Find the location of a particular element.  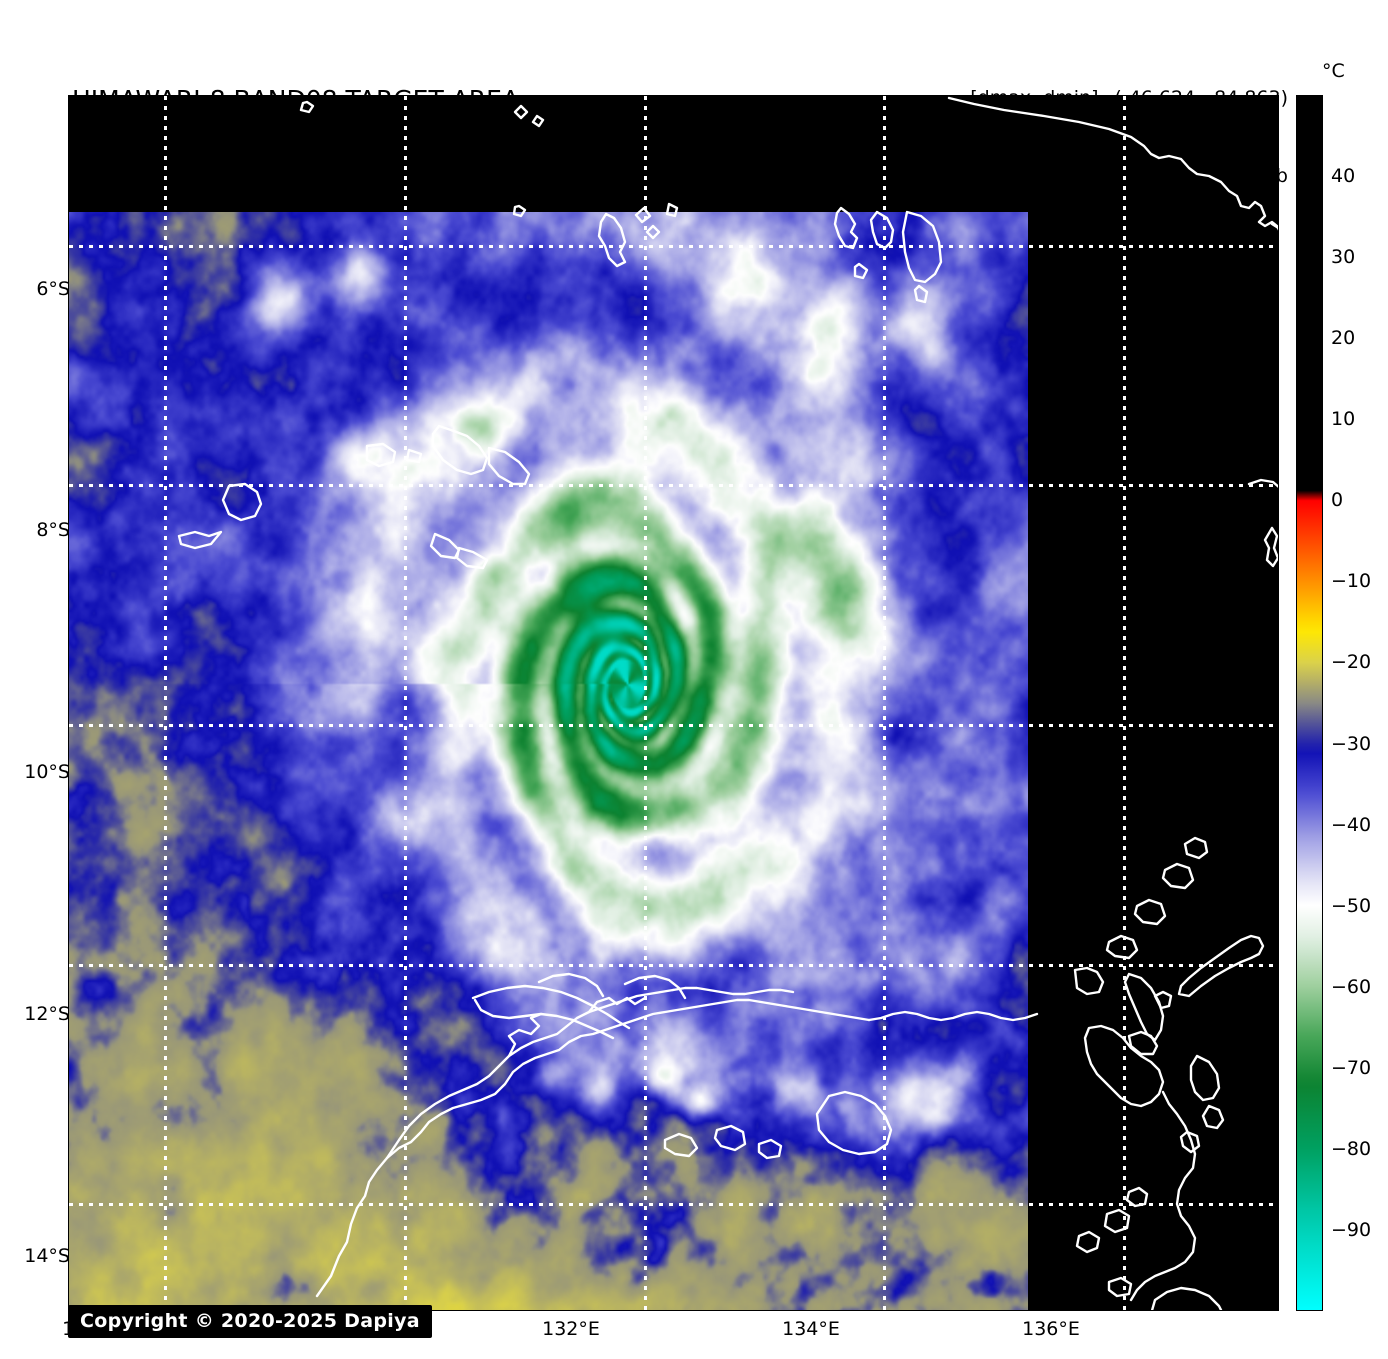

colorbar-tick-0: 40 is located at coordinates (1343, 176).